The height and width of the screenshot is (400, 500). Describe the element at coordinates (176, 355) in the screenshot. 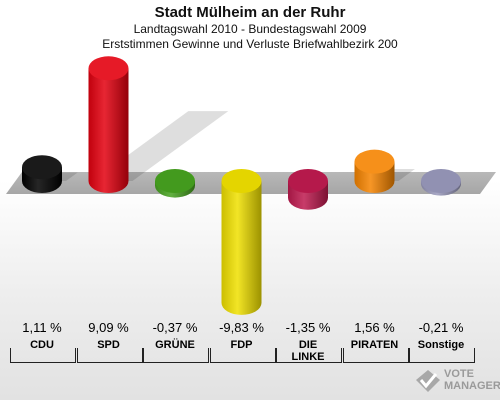

I see `category-bracket-grüne` at that location.